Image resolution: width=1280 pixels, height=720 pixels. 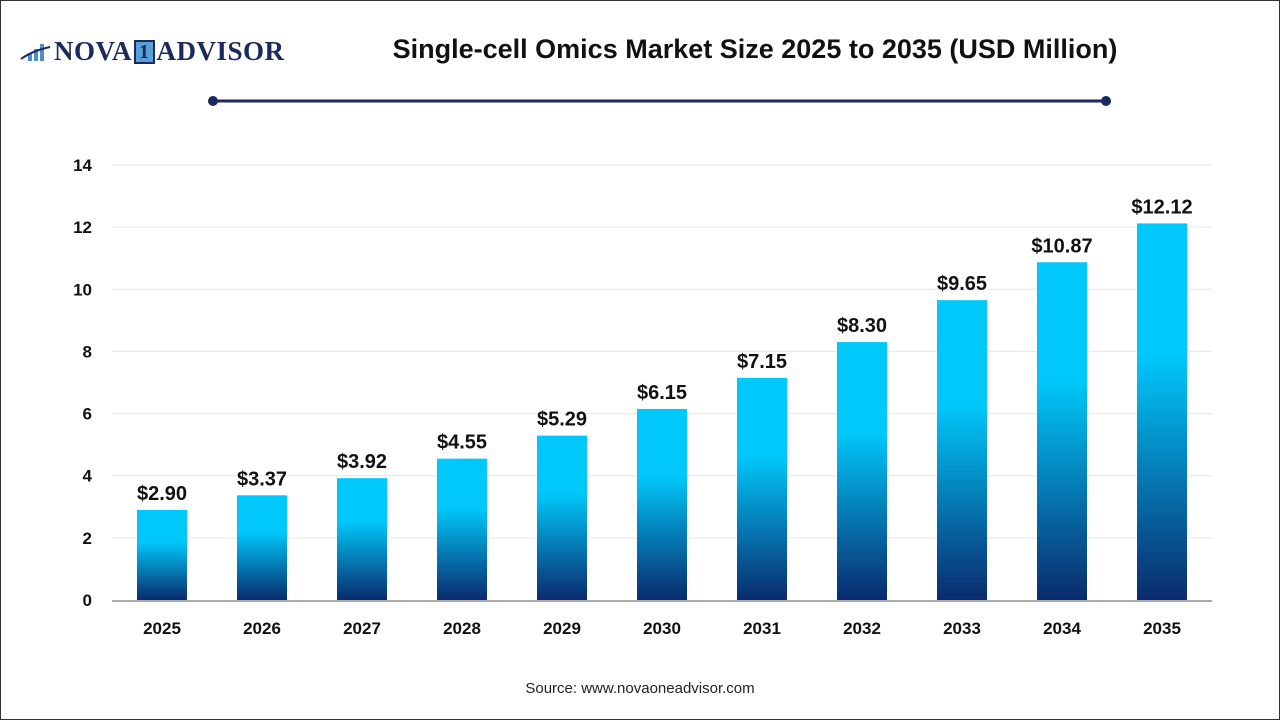 I want to click on bar-2034, so click(x=1062, y=431).